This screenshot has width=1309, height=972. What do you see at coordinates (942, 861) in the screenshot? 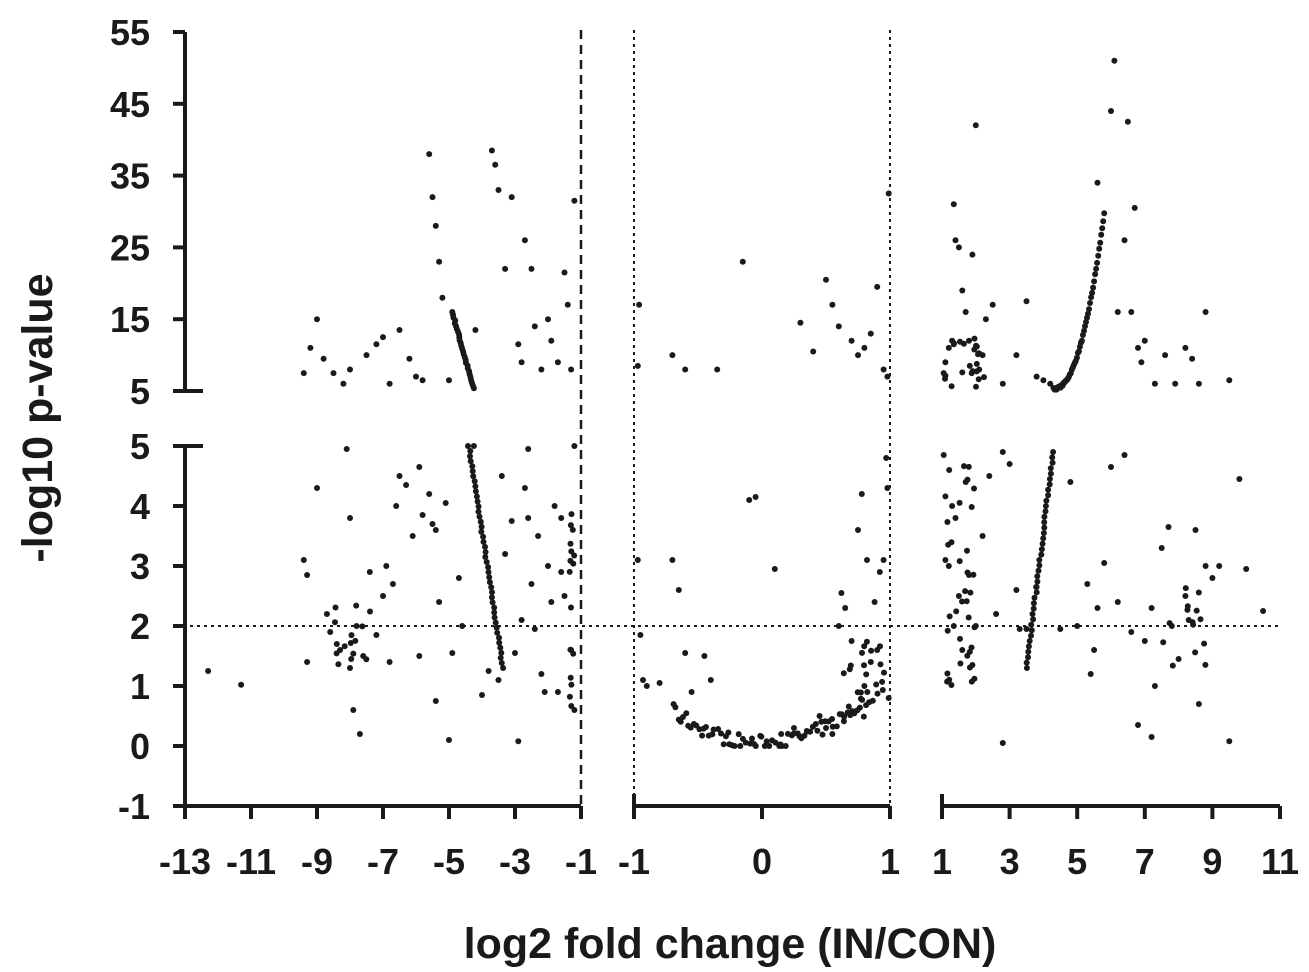
I see `x-tick-label: 1` at bounding box center [942, 861].